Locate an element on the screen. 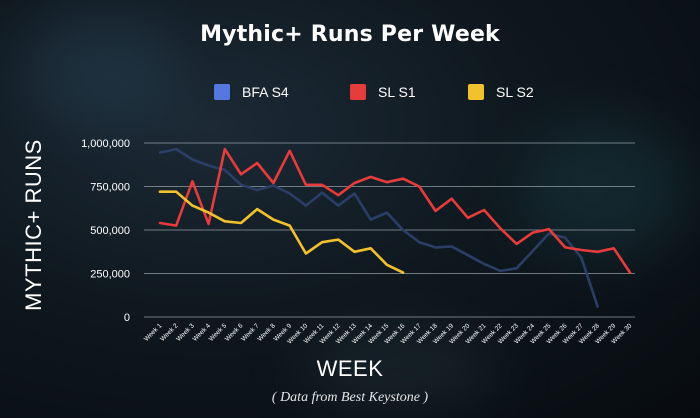  legend-item-bfa-s4: BFA S4 is located at coordinates (251, 92).